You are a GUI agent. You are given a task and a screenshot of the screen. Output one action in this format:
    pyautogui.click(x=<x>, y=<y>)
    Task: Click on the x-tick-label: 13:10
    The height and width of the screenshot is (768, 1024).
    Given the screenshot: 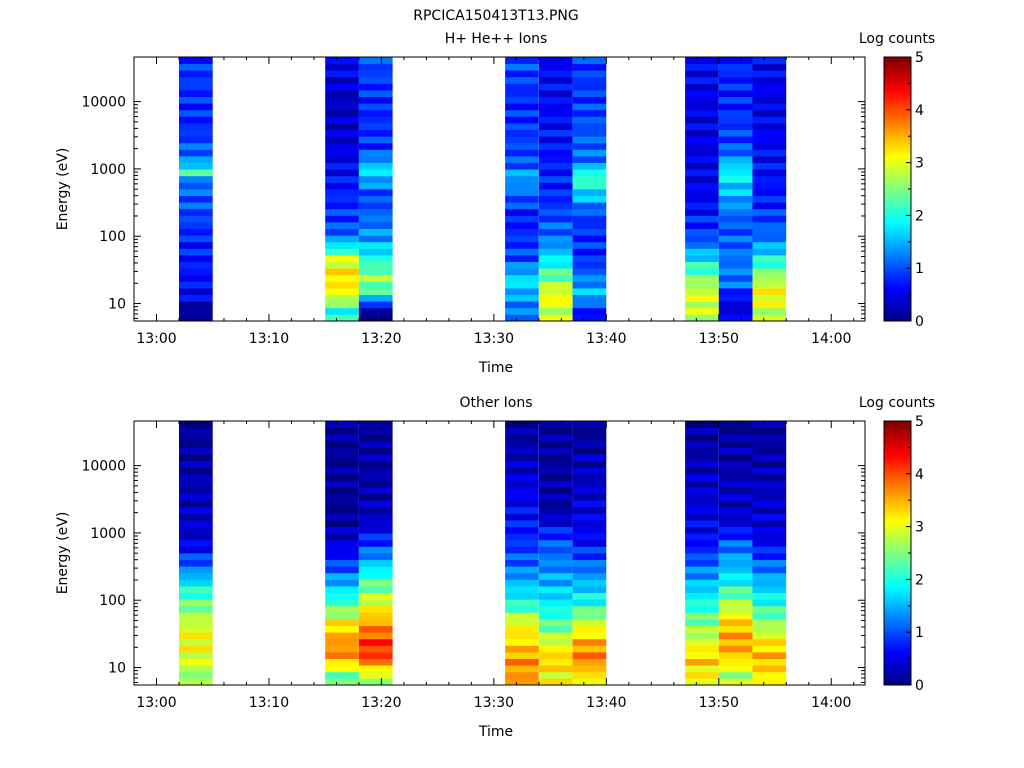 What is the action you would take?
    pyautogui.click(x=269, y=703)
    